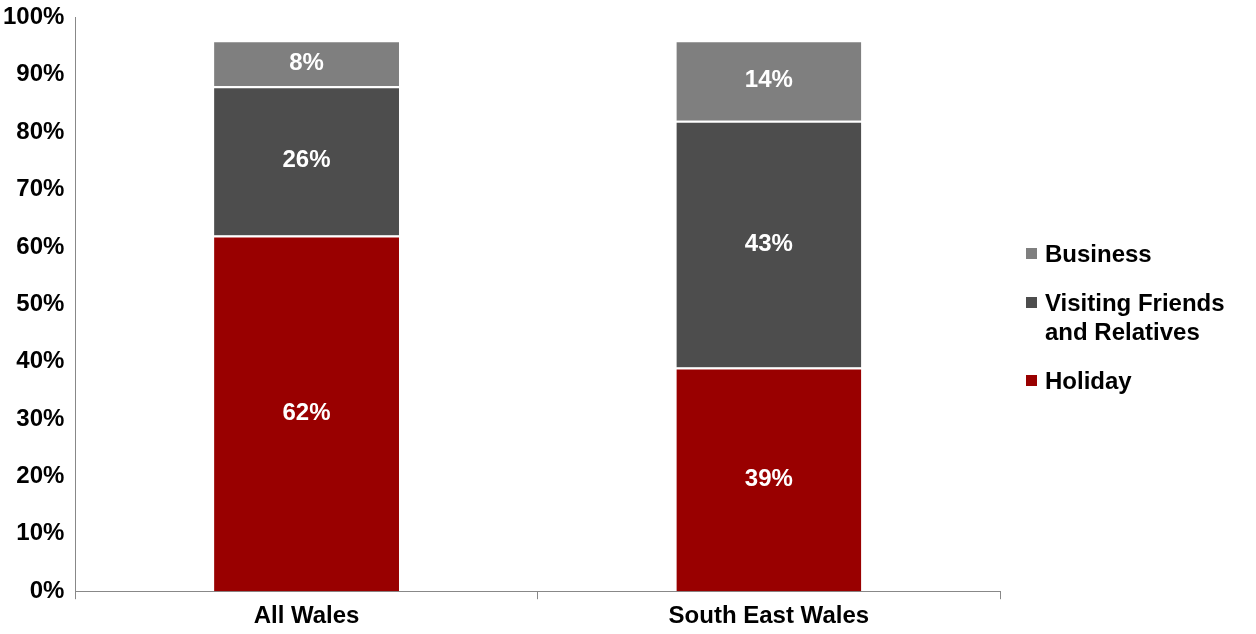  I want to click on y-tick-label: 20%, so click(40, 475).